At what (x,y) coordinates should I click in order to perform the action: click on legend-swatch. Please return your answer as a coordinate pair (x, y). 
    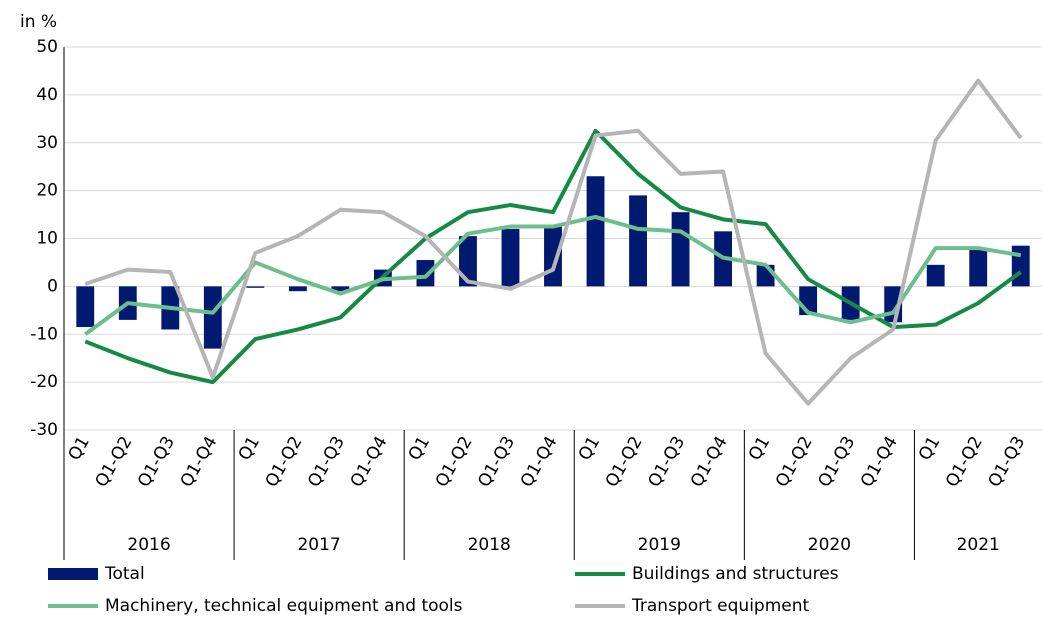
    Looking at the image, I should click on (73, 574).